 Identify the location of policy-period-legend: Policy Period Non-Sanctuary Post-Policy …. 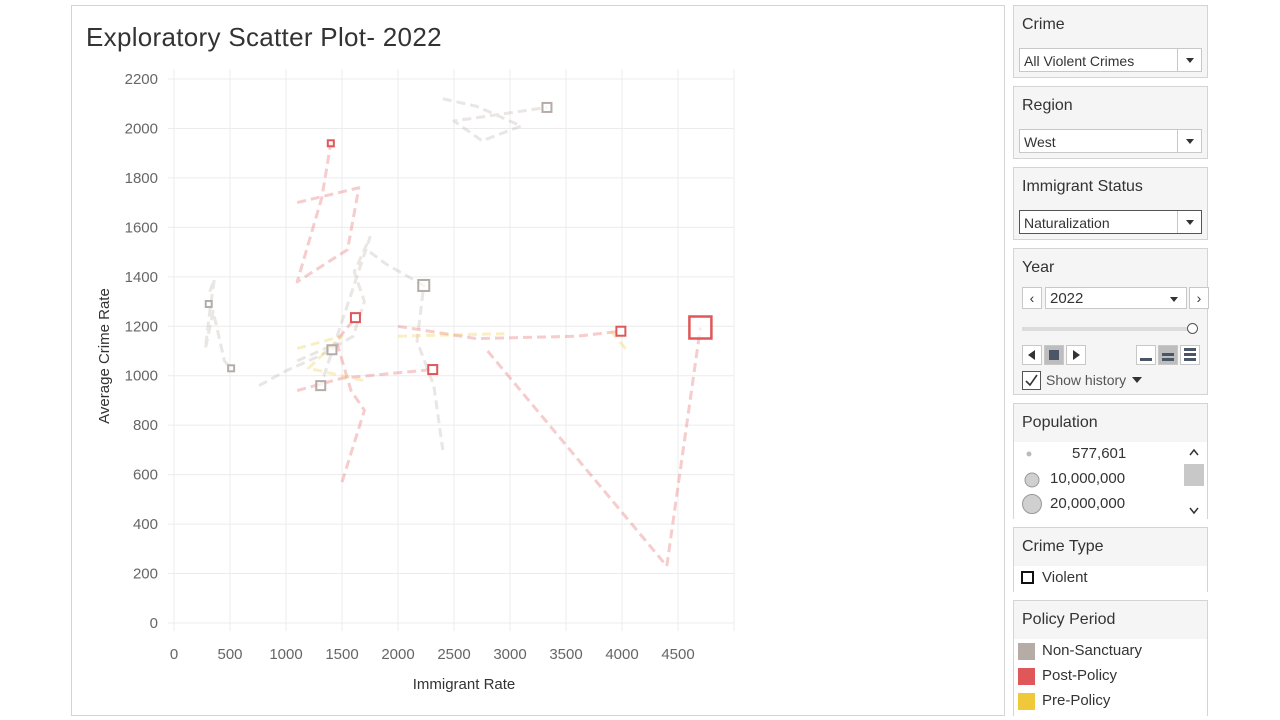
(1110, 658).